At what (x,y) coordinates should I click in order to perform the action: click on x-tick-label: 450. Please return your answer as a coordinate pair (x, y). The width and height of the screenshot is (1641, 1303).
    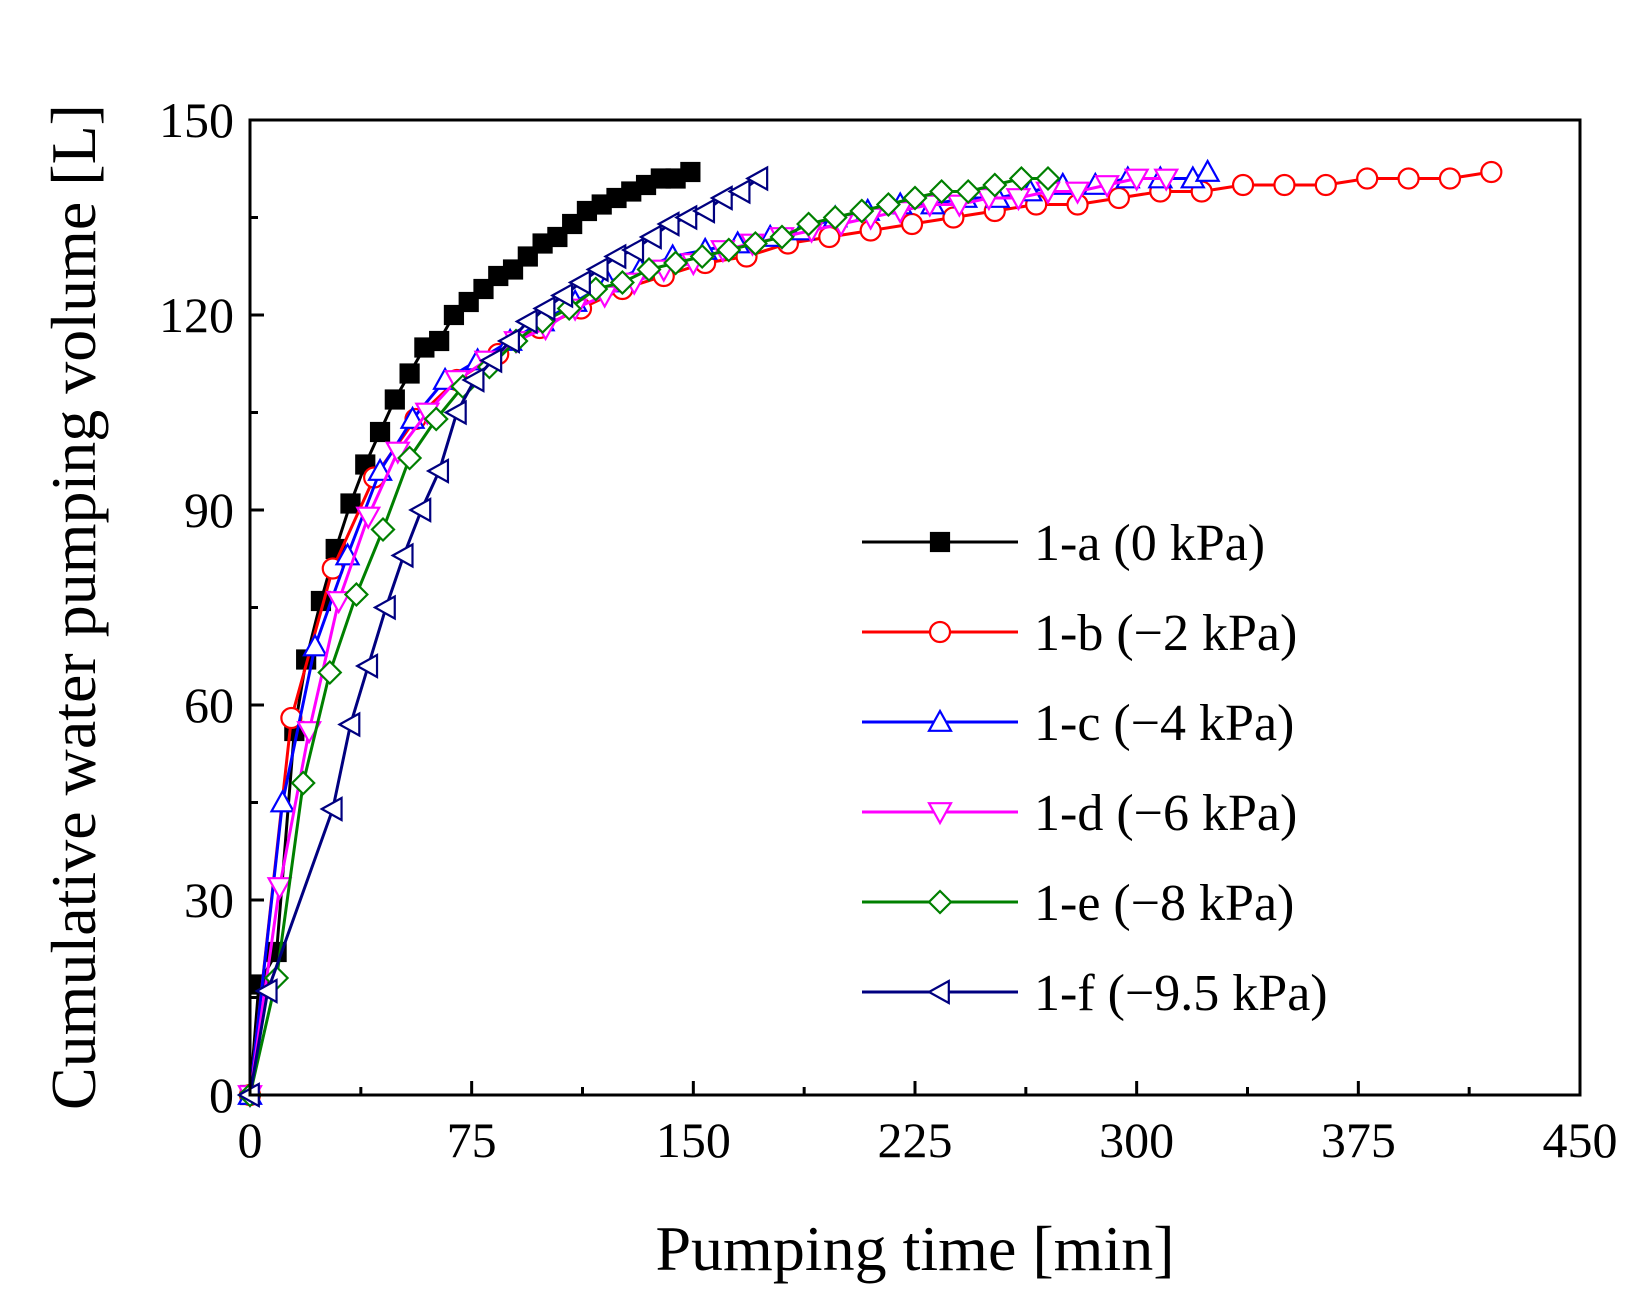
    Looking at the image, I should click on (1580, 1140).